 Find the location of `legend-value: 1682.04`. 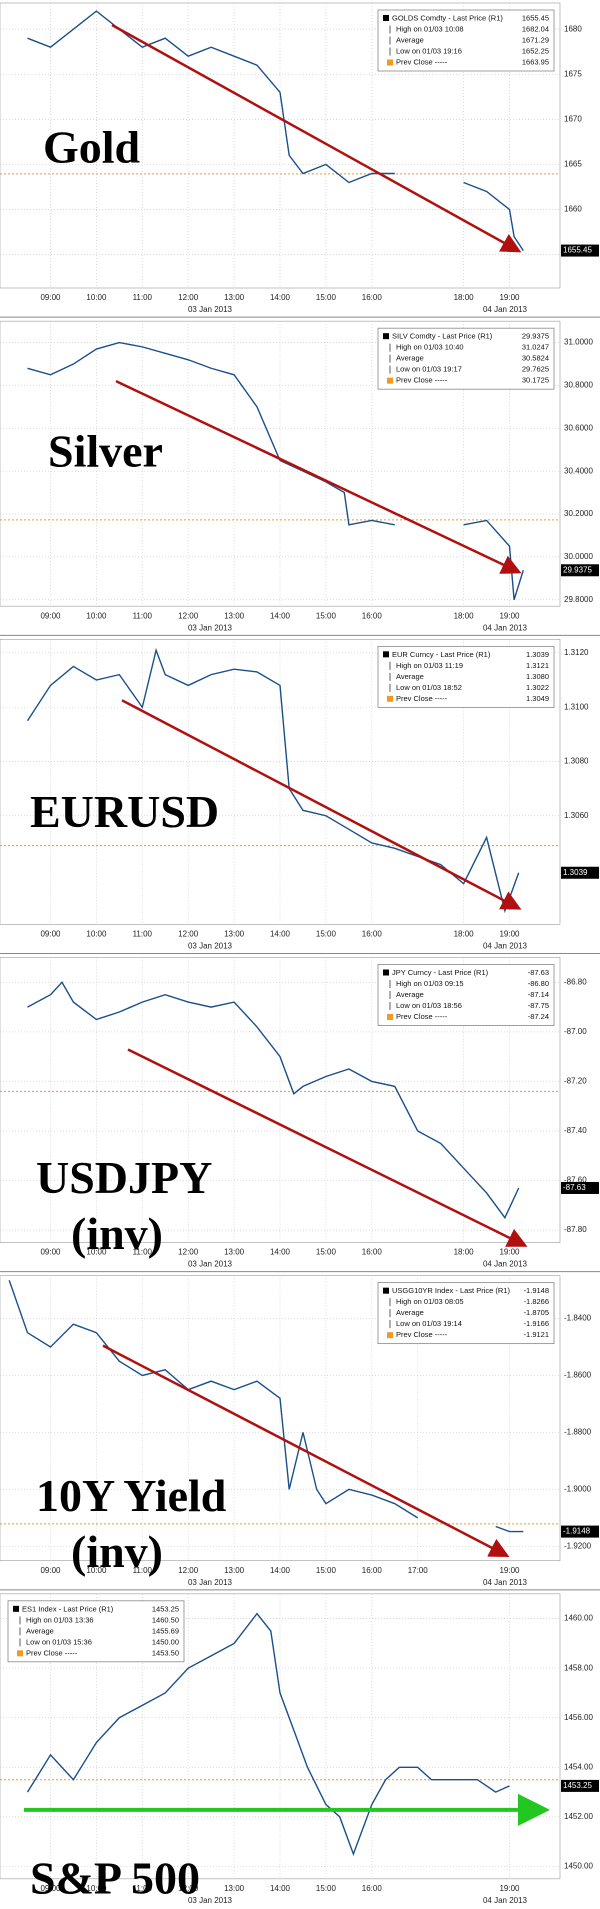

legend-value: 1682.04 is located at coordinates (535, 28).